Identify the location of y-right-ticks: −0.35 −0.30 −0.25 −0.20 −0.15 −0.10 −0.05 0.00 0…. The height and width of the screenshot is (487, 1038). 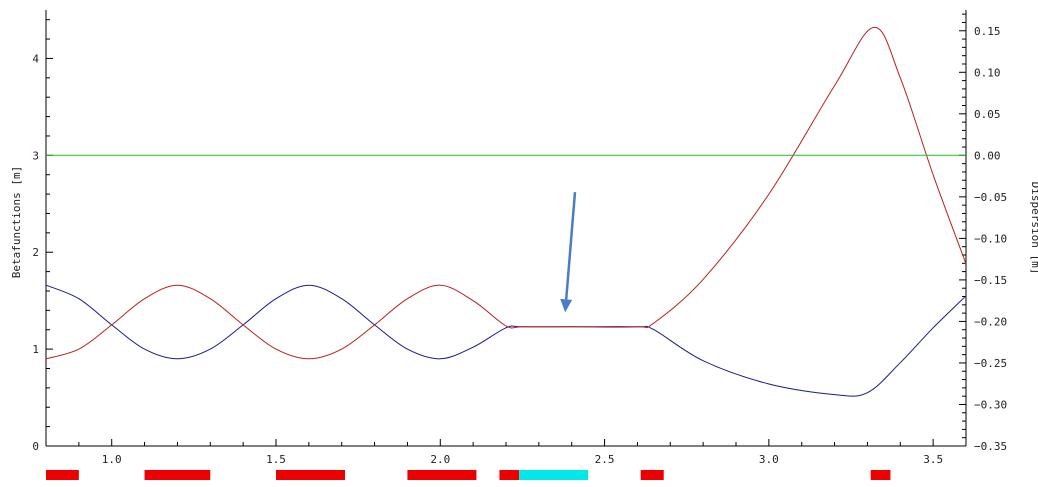
(983, 233).